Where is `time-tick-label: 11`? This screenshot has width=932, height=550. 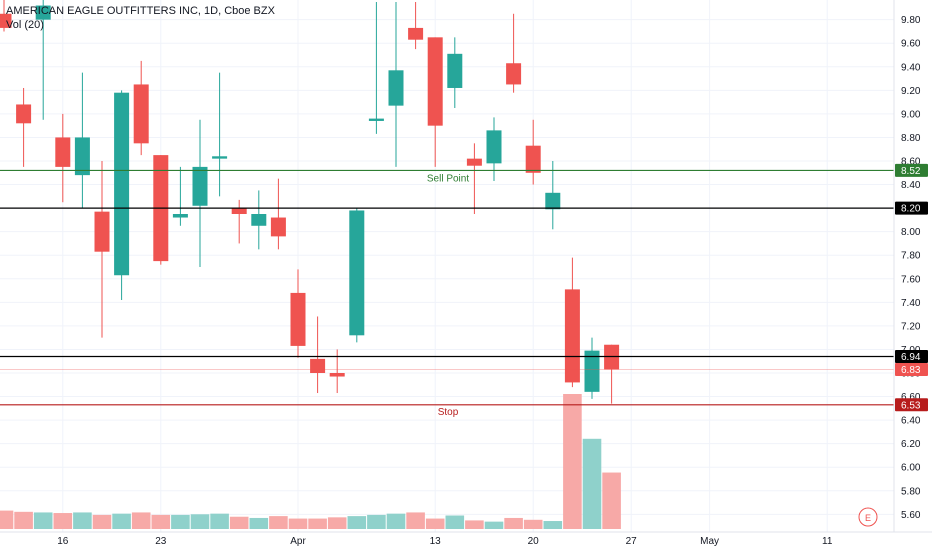
time-tick-label: 11 is located at coordinates (827, 541).